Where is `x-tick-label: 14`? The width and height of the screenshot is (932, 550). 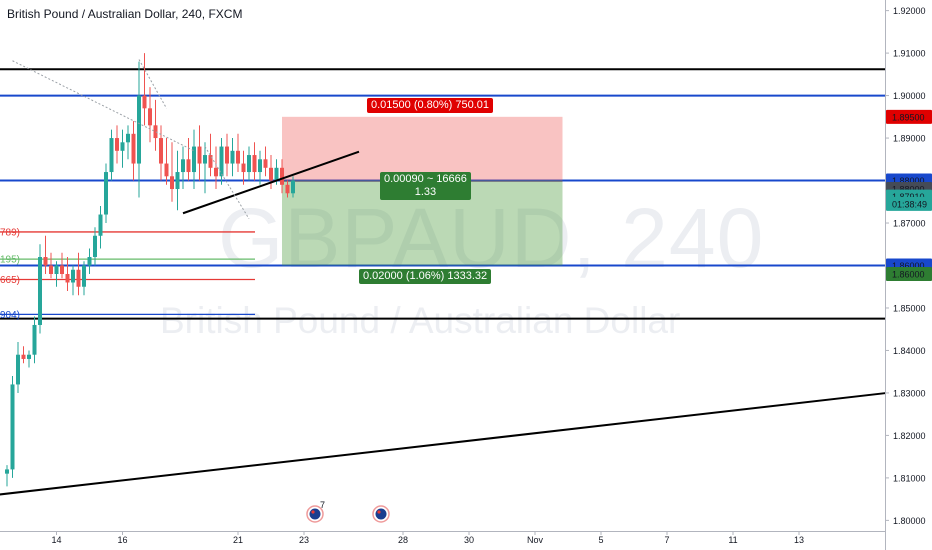 x-tick-label: 14 is located at coordinates (56, 540).